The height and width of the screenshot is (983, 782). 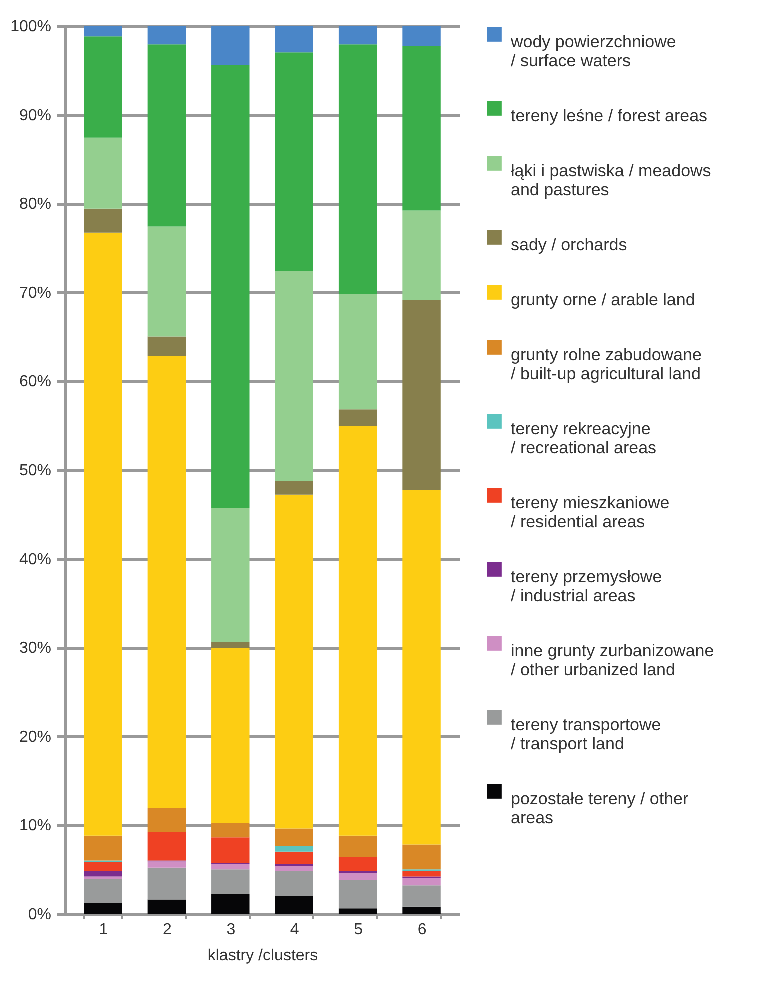 What do you see at coordinates (422, 930) in the screenshot?
I see `x-tick-label: 6` at bounding box center [422, 930].